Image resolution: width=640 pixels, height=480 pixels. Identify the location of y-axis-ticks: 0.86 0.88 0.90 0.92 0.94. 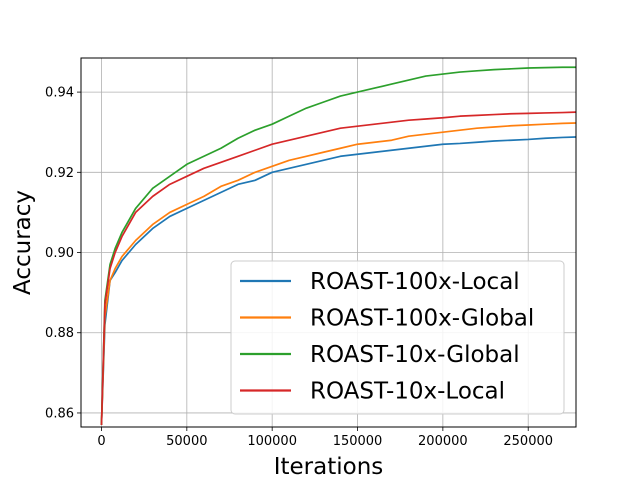
(63, 253).